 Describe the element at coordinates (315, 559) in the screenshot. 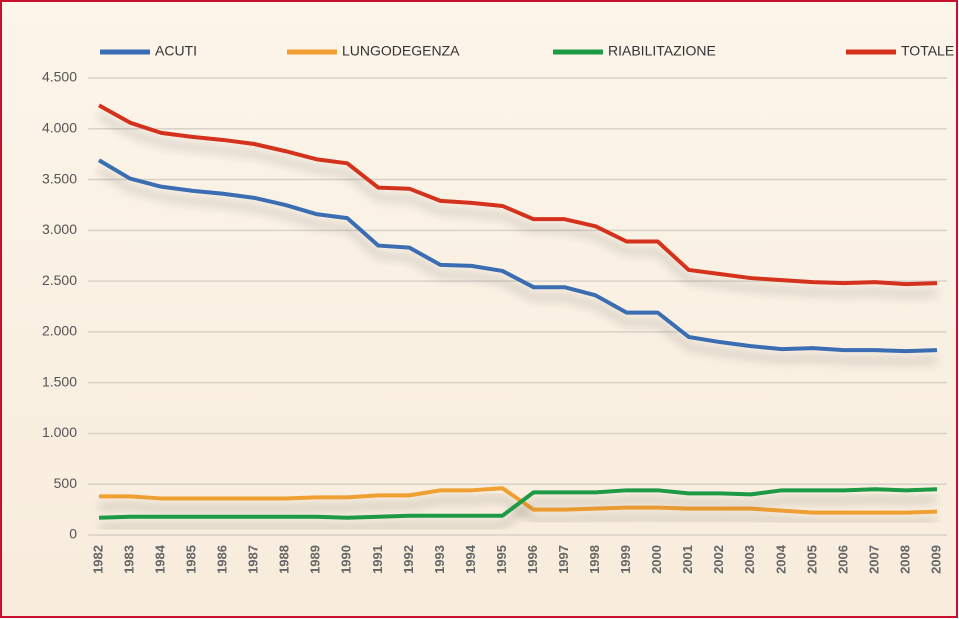

I see `x-tick-label: 1989` at that location.